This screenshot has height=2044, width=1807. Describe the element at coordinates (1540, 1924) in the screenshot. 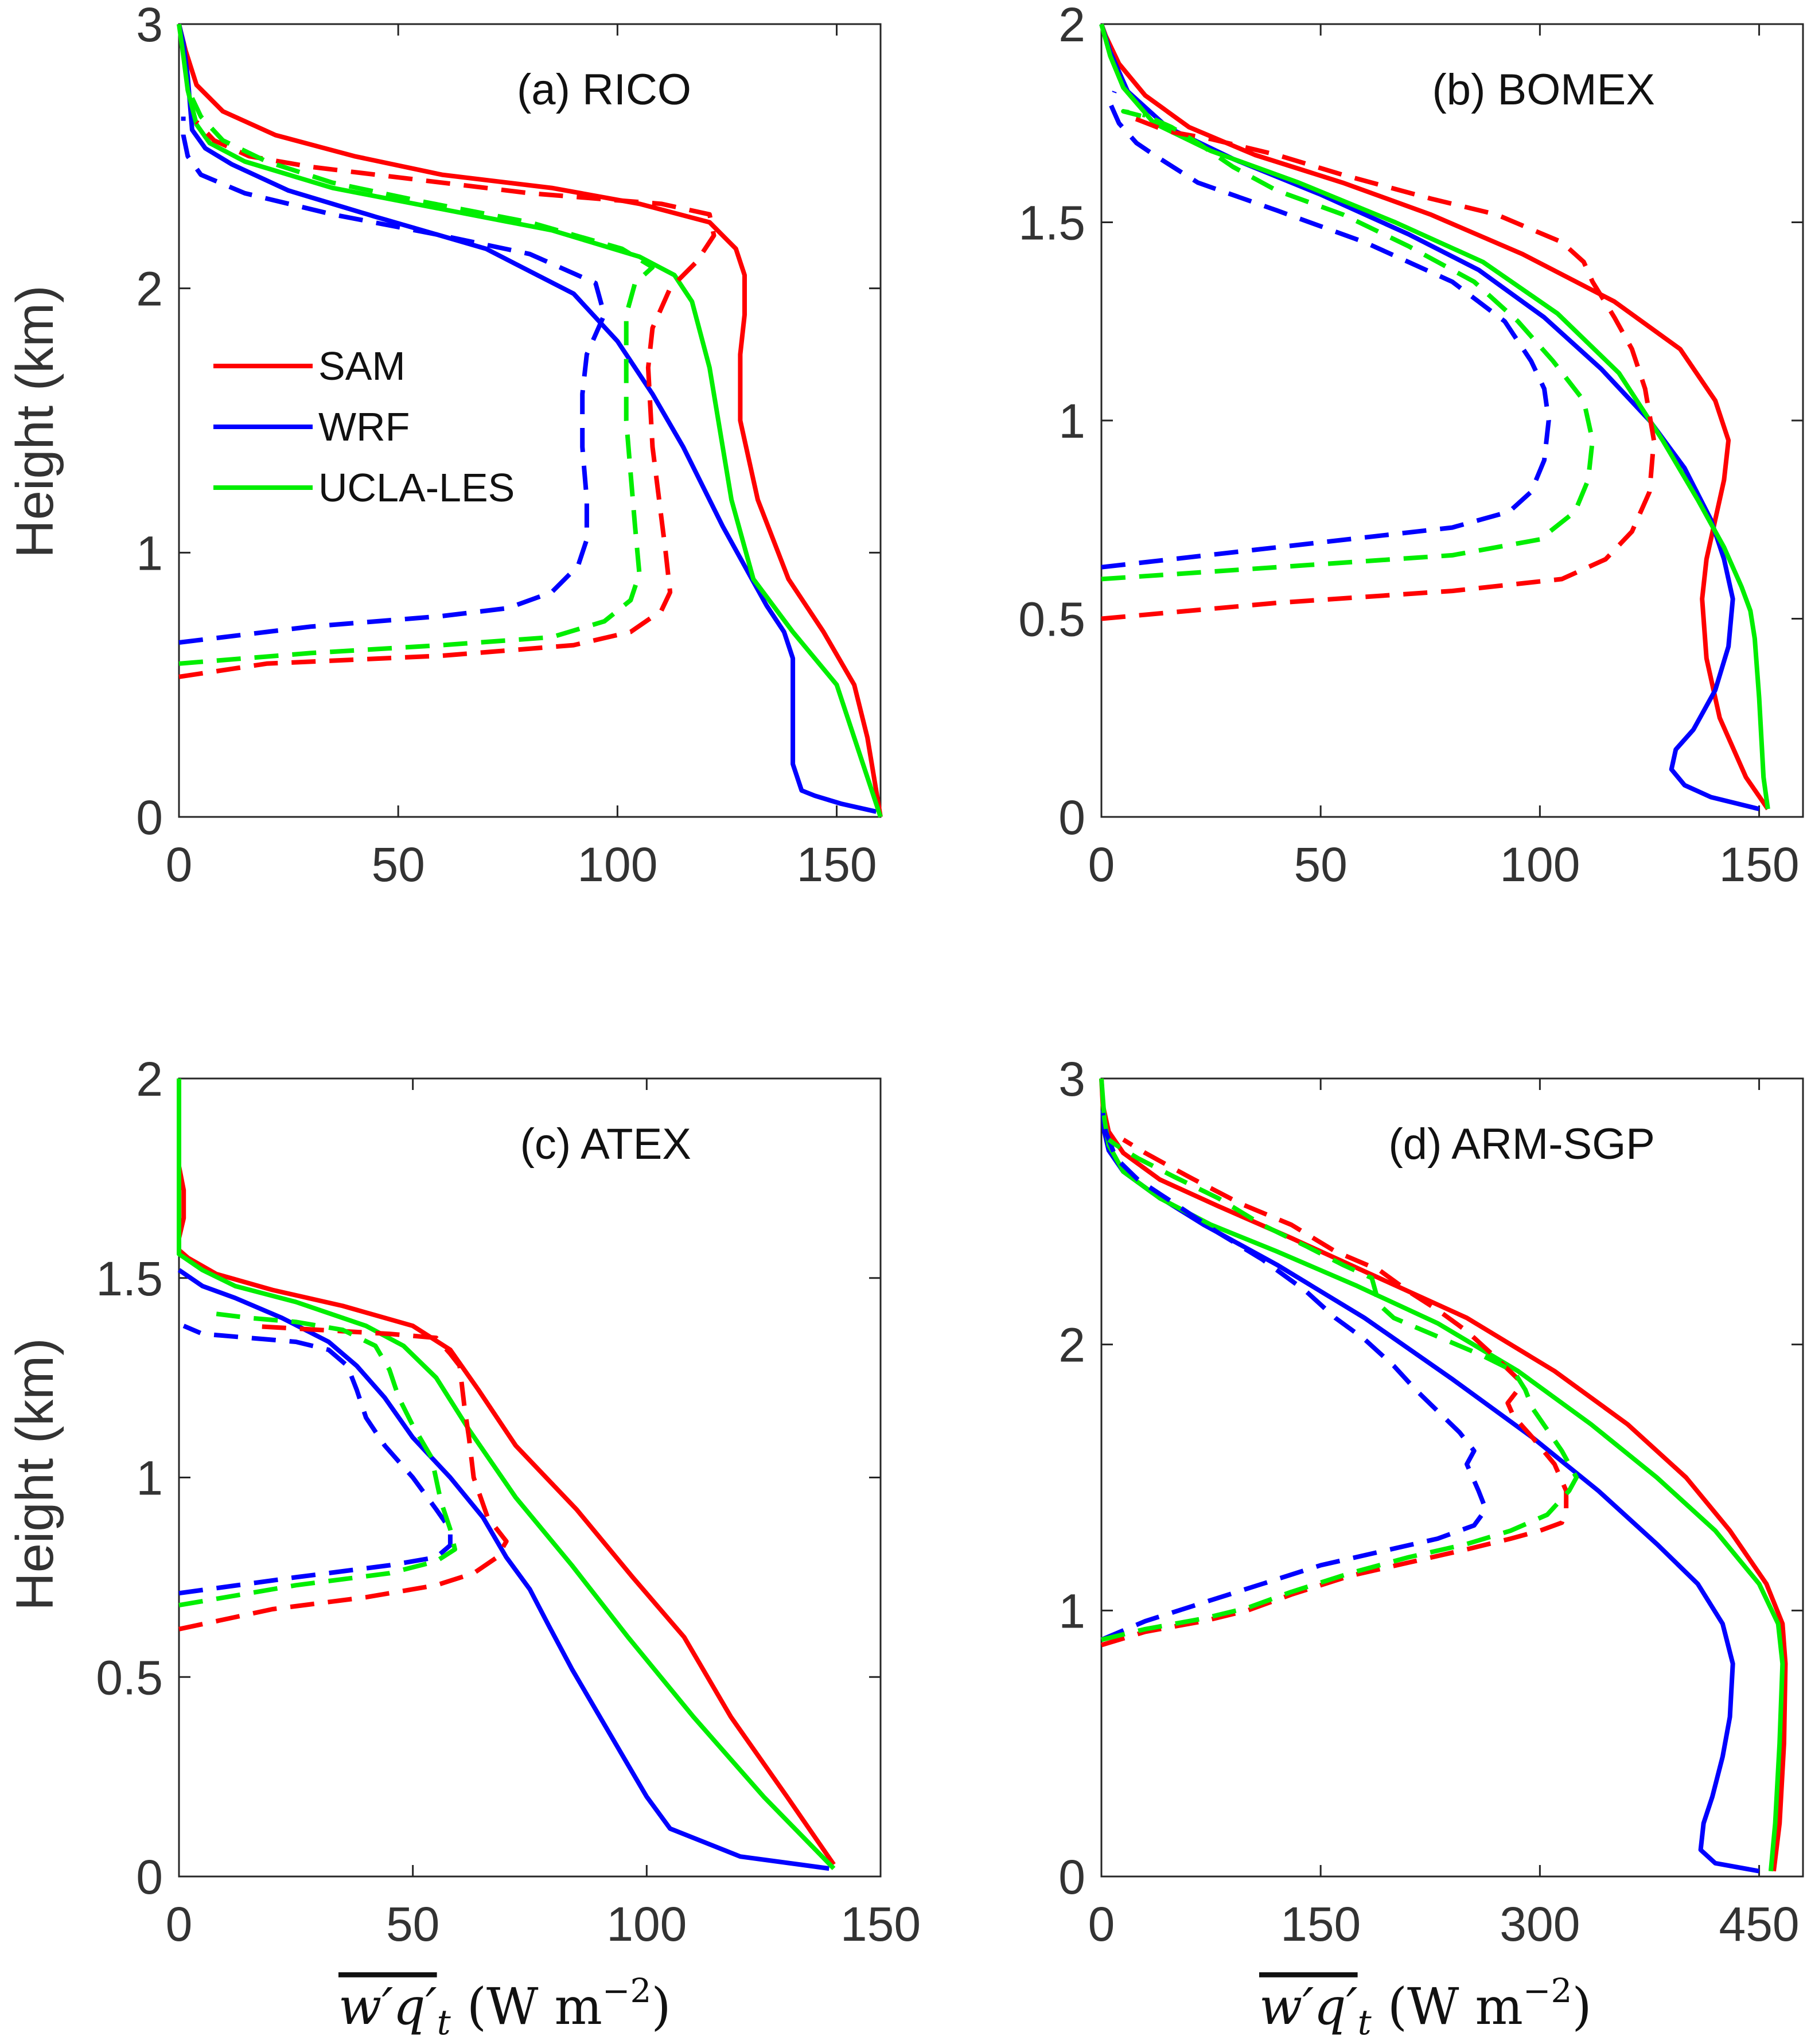

I see `x-tick-label-d-2: 300` at that location.